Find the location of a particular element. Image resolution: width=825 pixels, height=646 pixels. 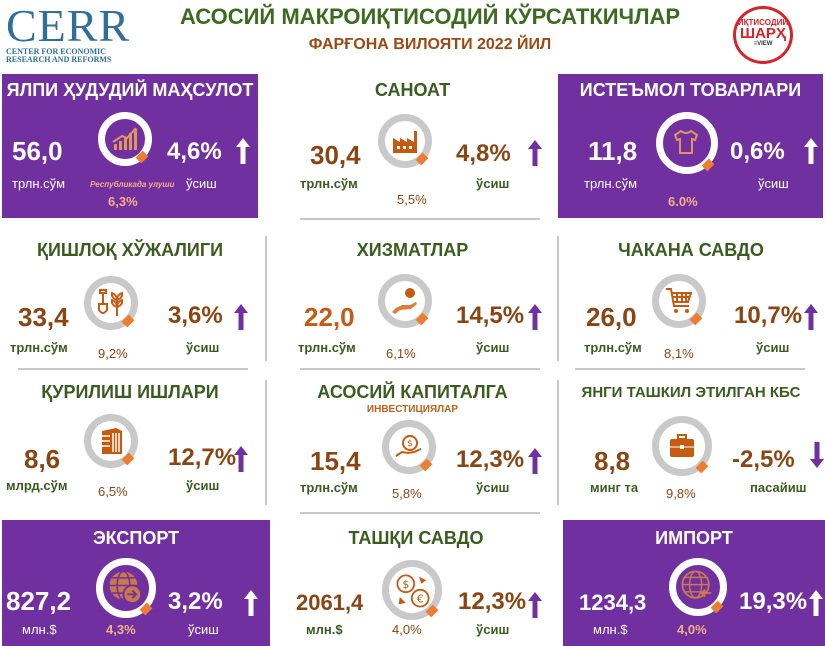

factory-icon is located at coordinates (405, 142).